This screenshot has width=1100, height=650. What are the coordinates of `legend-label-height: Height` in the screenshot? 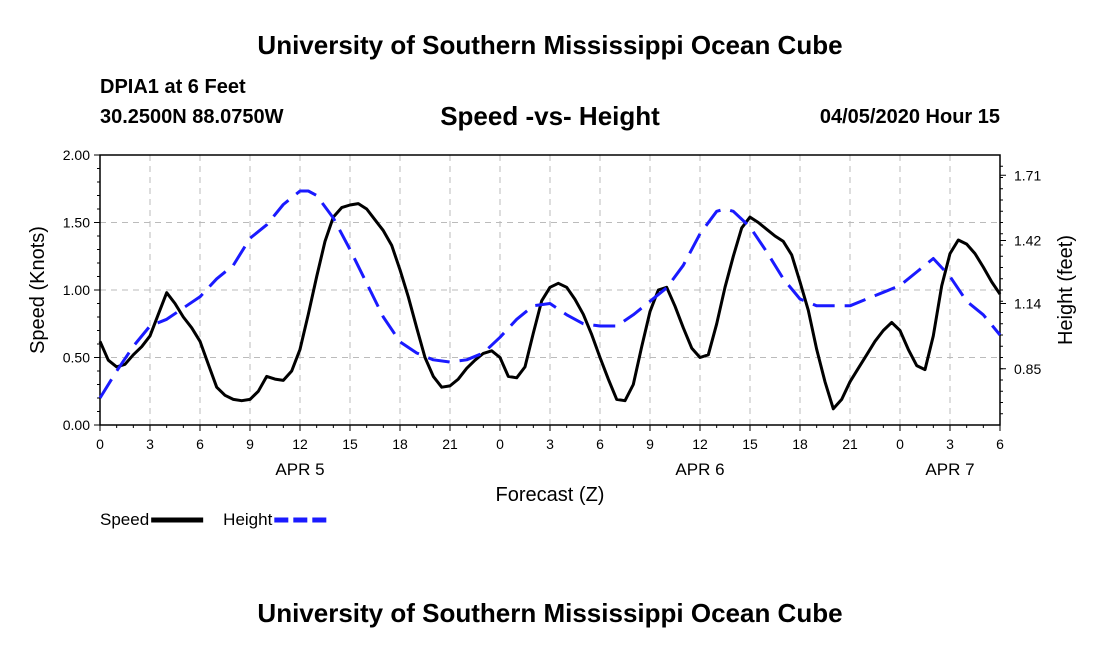 It's located at (247, 519).